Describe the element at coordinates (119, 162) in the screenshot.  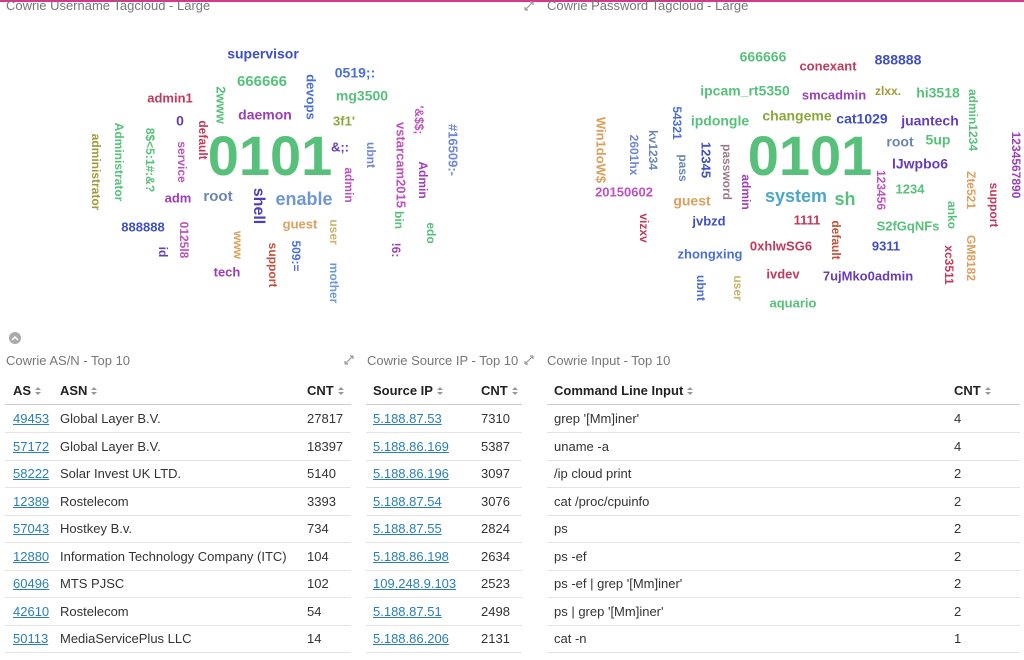
I see `cloud-word: Administrator` at that location.